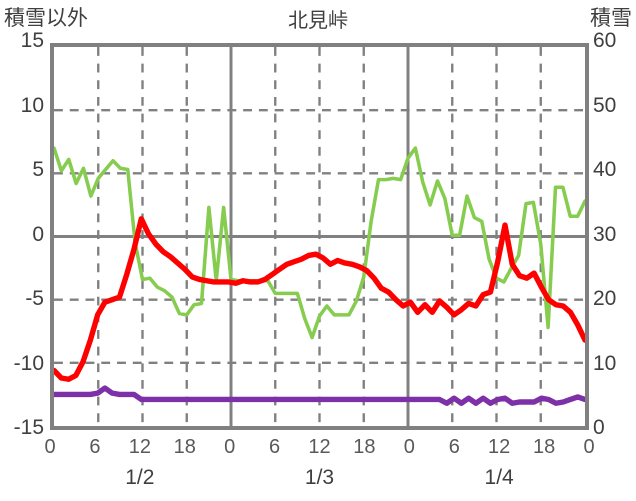 The width and height of the screenshot is (636, 501). I want to click on y-axis-tick-right: 20, so click(605, 298).